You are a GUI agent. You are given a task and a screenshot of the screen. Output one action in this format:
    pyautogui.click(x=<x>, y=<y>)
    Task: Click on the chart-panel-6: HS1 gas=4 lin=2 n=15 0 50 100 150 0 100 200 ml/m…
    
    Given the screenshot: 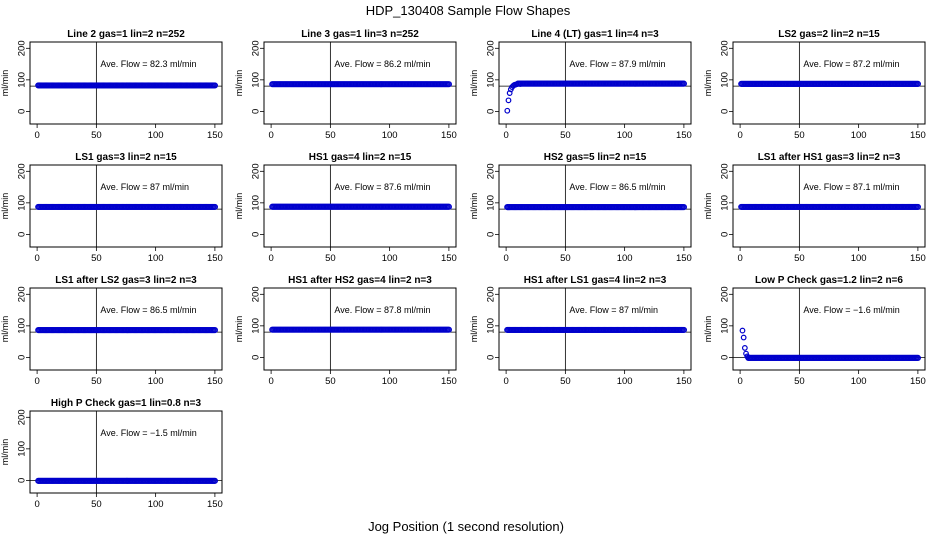 What is the action you would take?
    pyautogui.click(x=345, y=208)
    